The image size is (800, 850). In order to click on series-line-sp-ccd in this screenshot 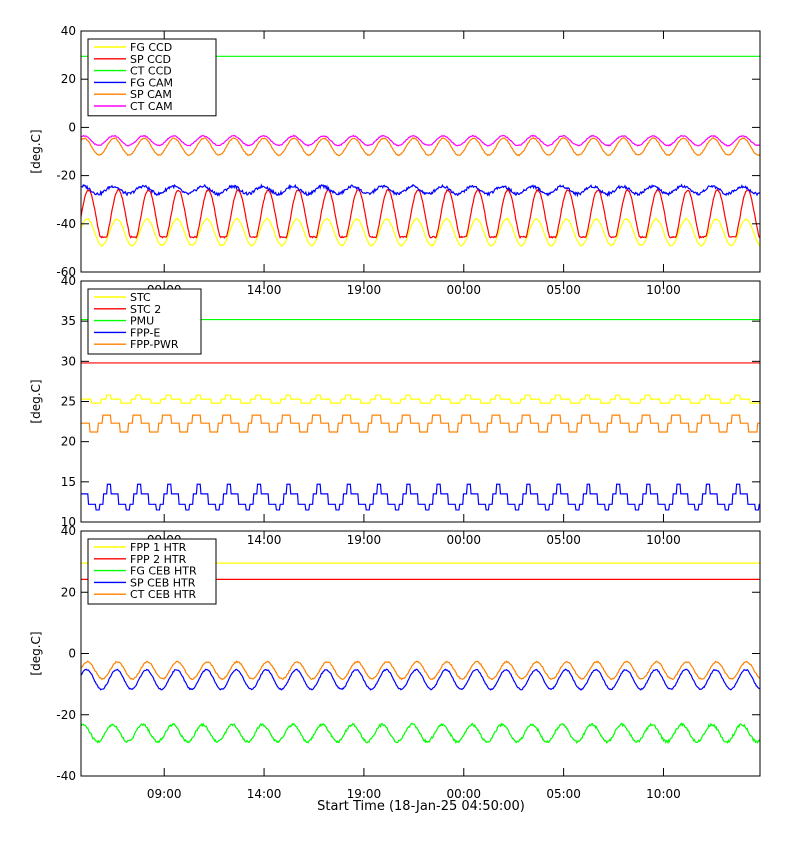, I will do `click(420, 214)`.